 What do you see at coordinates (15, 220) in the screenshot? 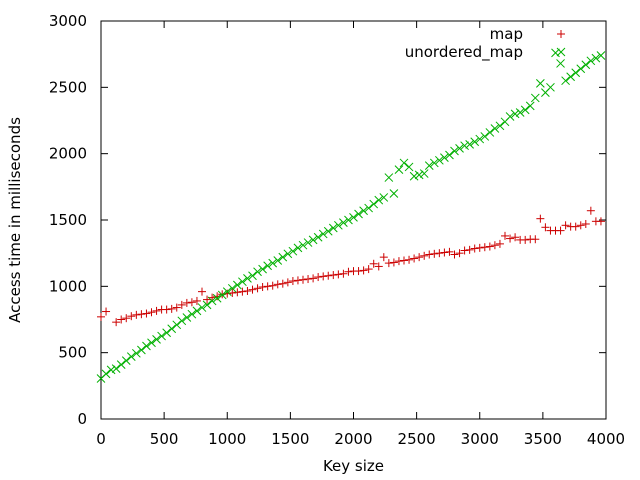
I see `y-axis-title: Access time in milliseconds` at bounding box center [15, 220].